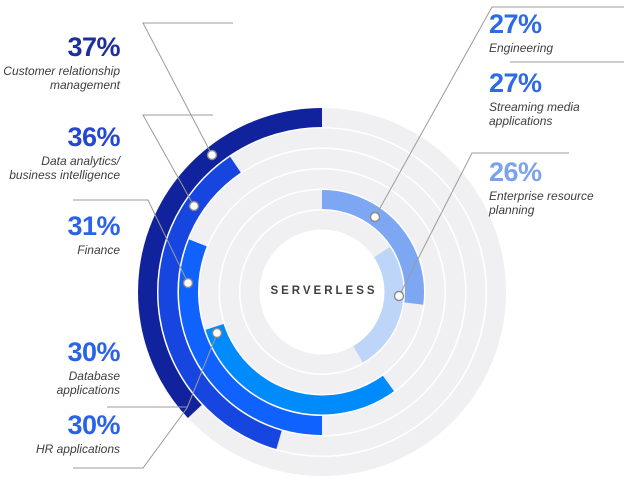  I want to click on category-label: Finance, so click(98, 250).